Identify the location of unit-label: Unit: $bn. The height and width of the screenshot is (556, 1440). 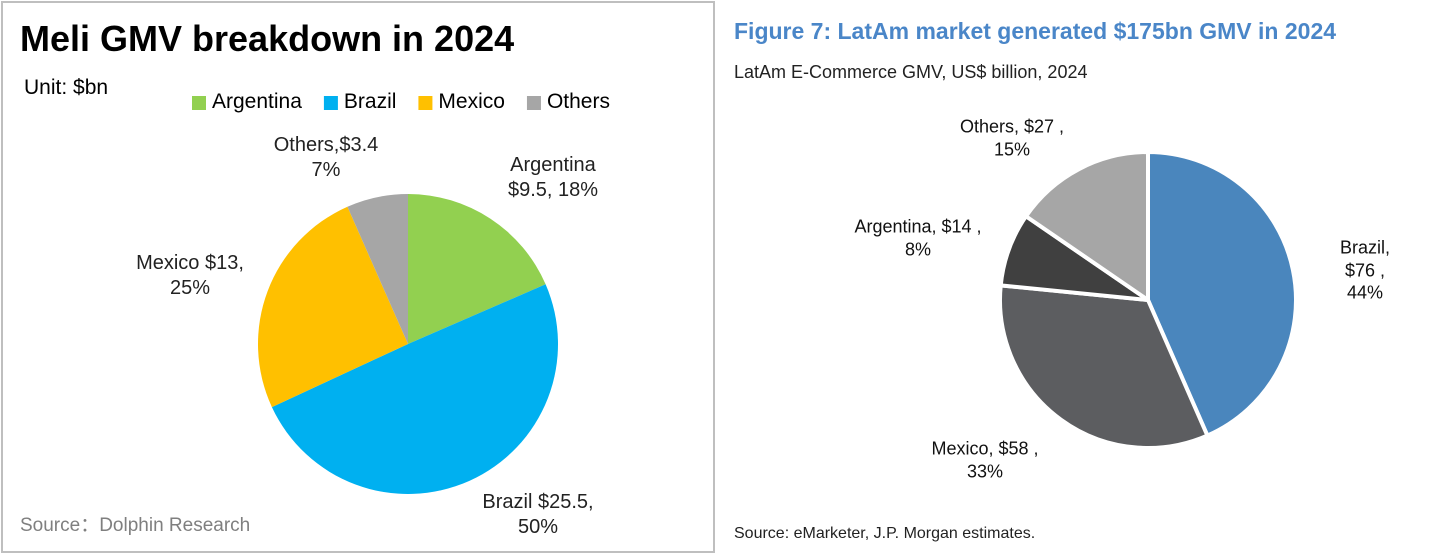
(66, 87).